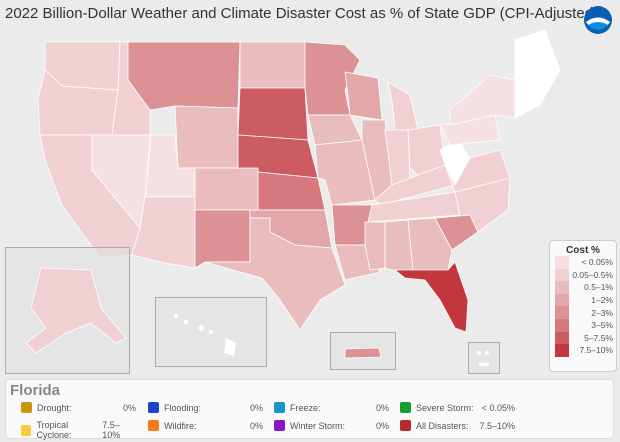  Describe the element at coordinates (403, 106) in the screenshot. I see `state-MI` at that location.